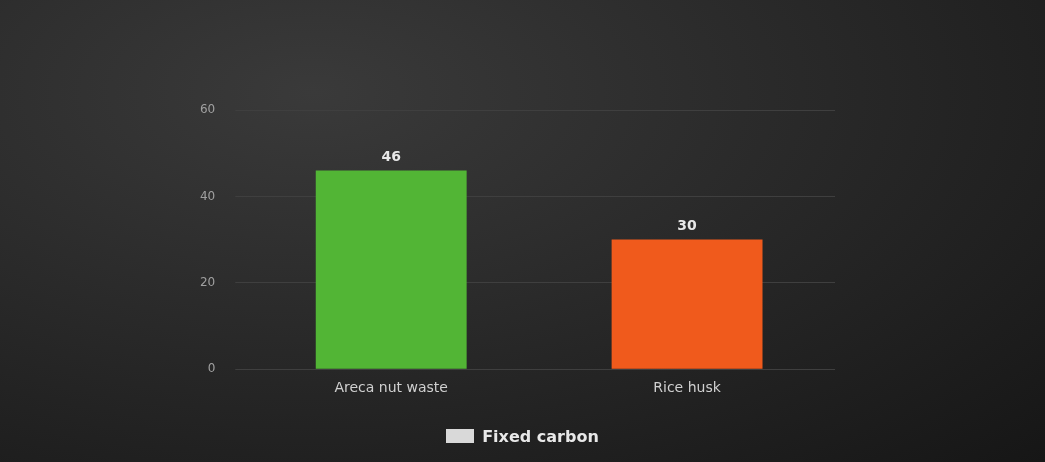 The image size is (1045, 462). I want to click on x-tick-label: Rice husk, so click(687, 387).